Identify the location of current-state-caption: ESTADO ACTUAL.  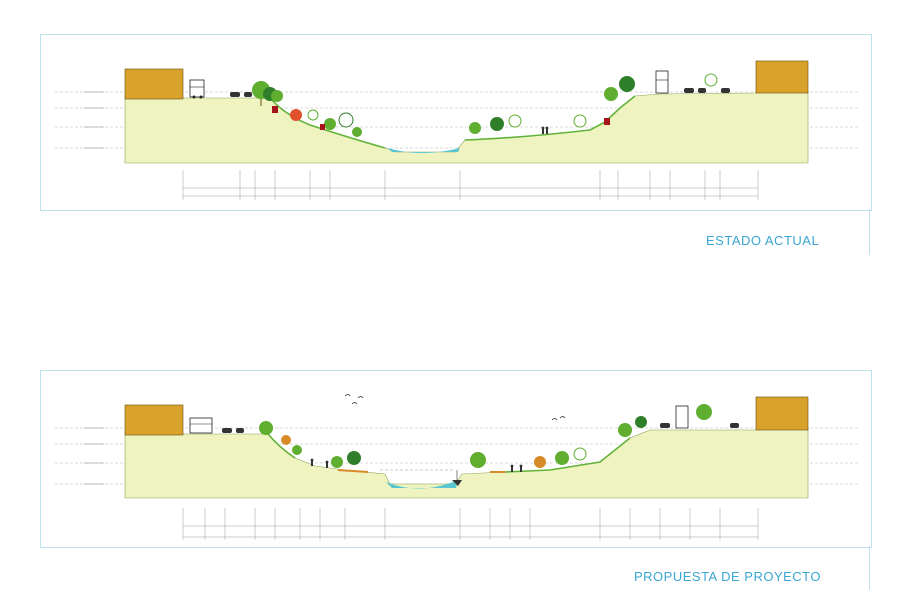
(763, 240).